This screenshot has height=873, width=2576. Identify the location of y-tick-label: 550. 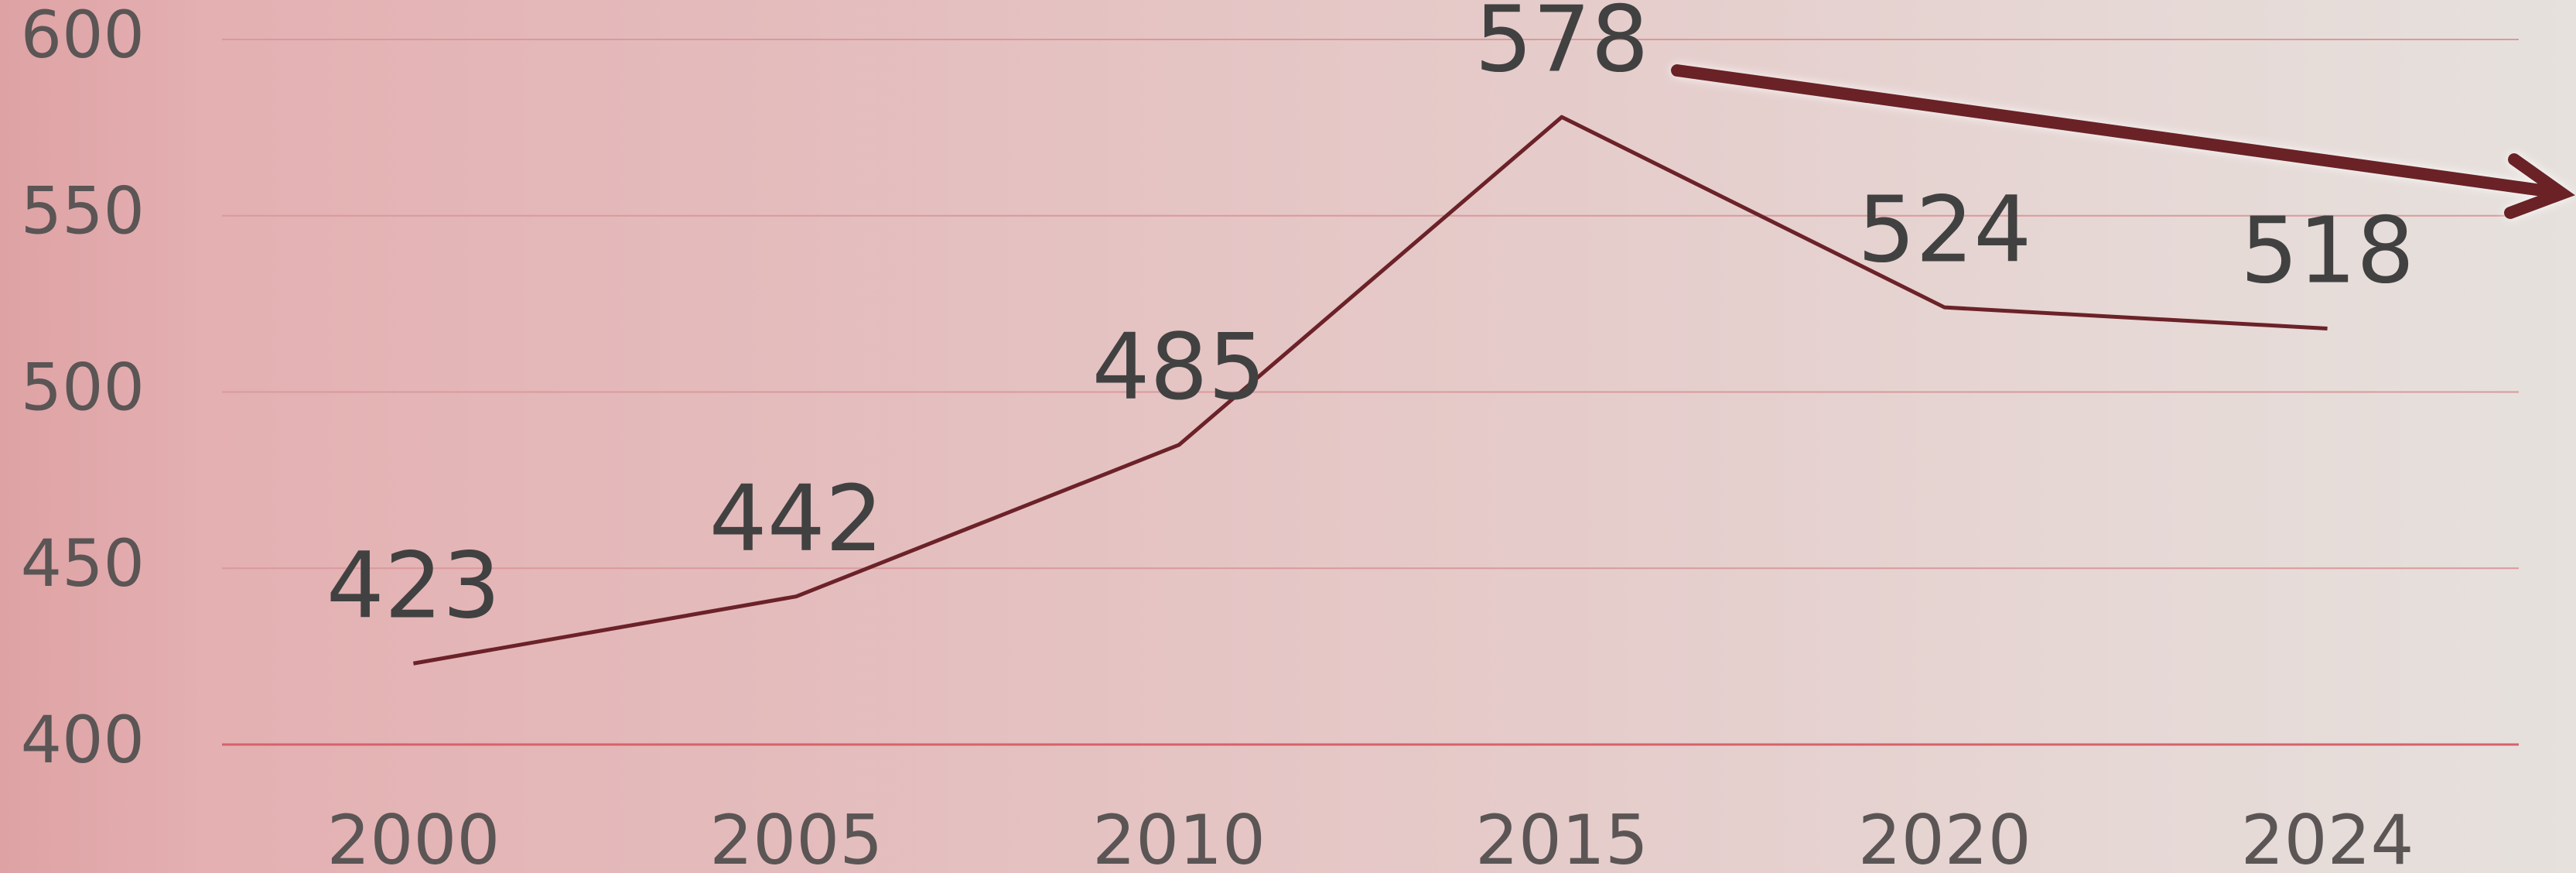
(83, 211).